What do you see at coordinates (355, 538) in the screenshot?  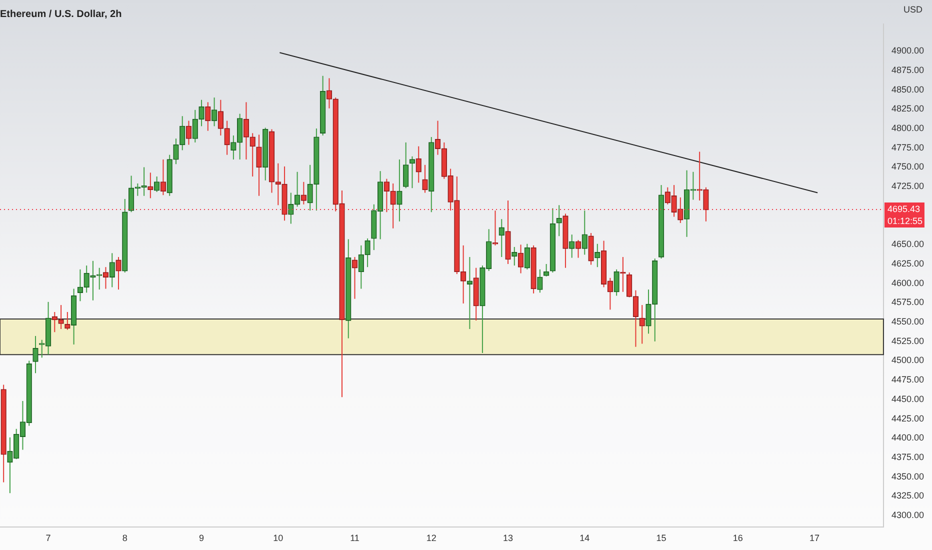 I see `x-tick-label: 11` at bounding box center [355, 538].